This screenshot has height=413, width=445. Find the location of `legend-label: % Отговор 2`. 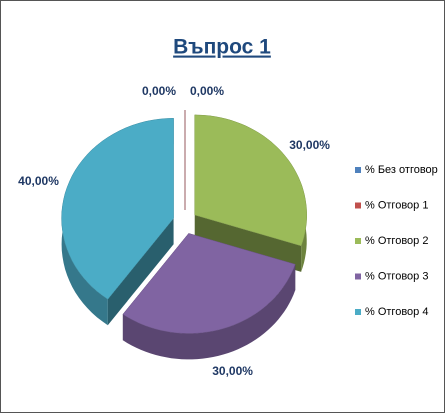

legend-label: % Отговор 2 is located at coordinates (396, 241).